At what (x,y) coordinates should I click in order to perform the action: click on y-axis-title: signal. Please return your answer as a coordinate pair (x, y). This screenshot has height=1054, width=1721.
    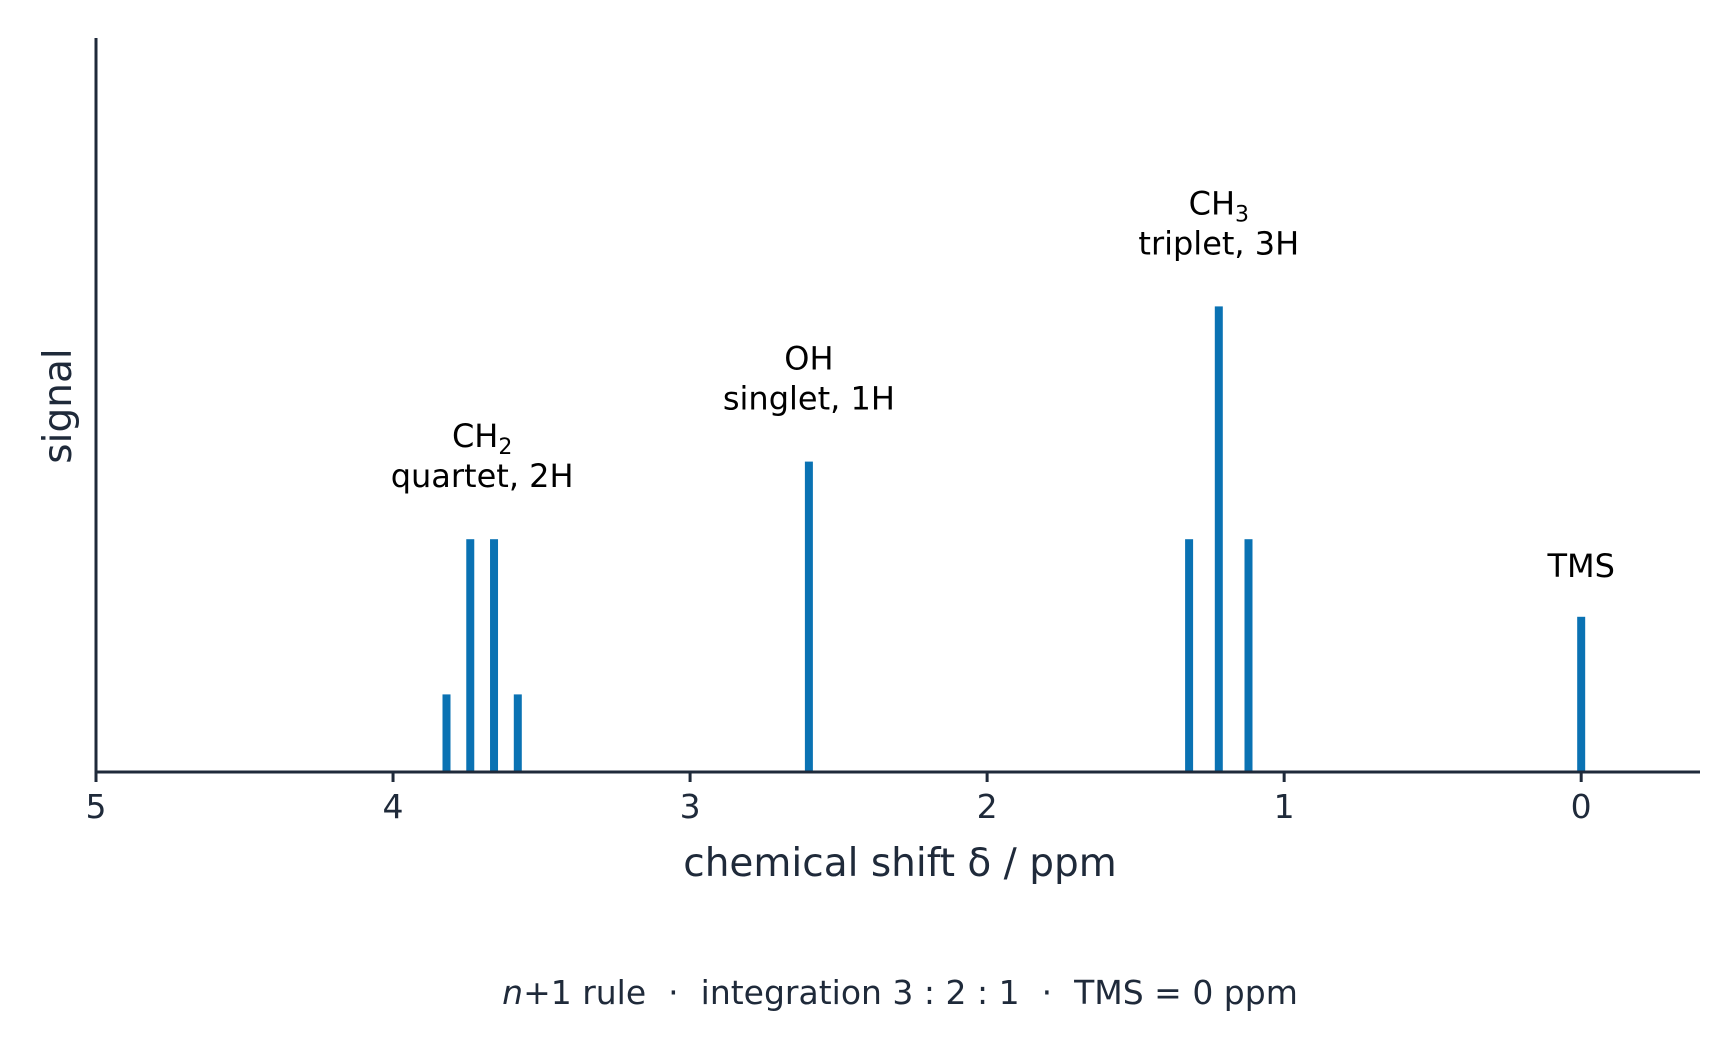
    Looking at the image, I should click on (58, 405).